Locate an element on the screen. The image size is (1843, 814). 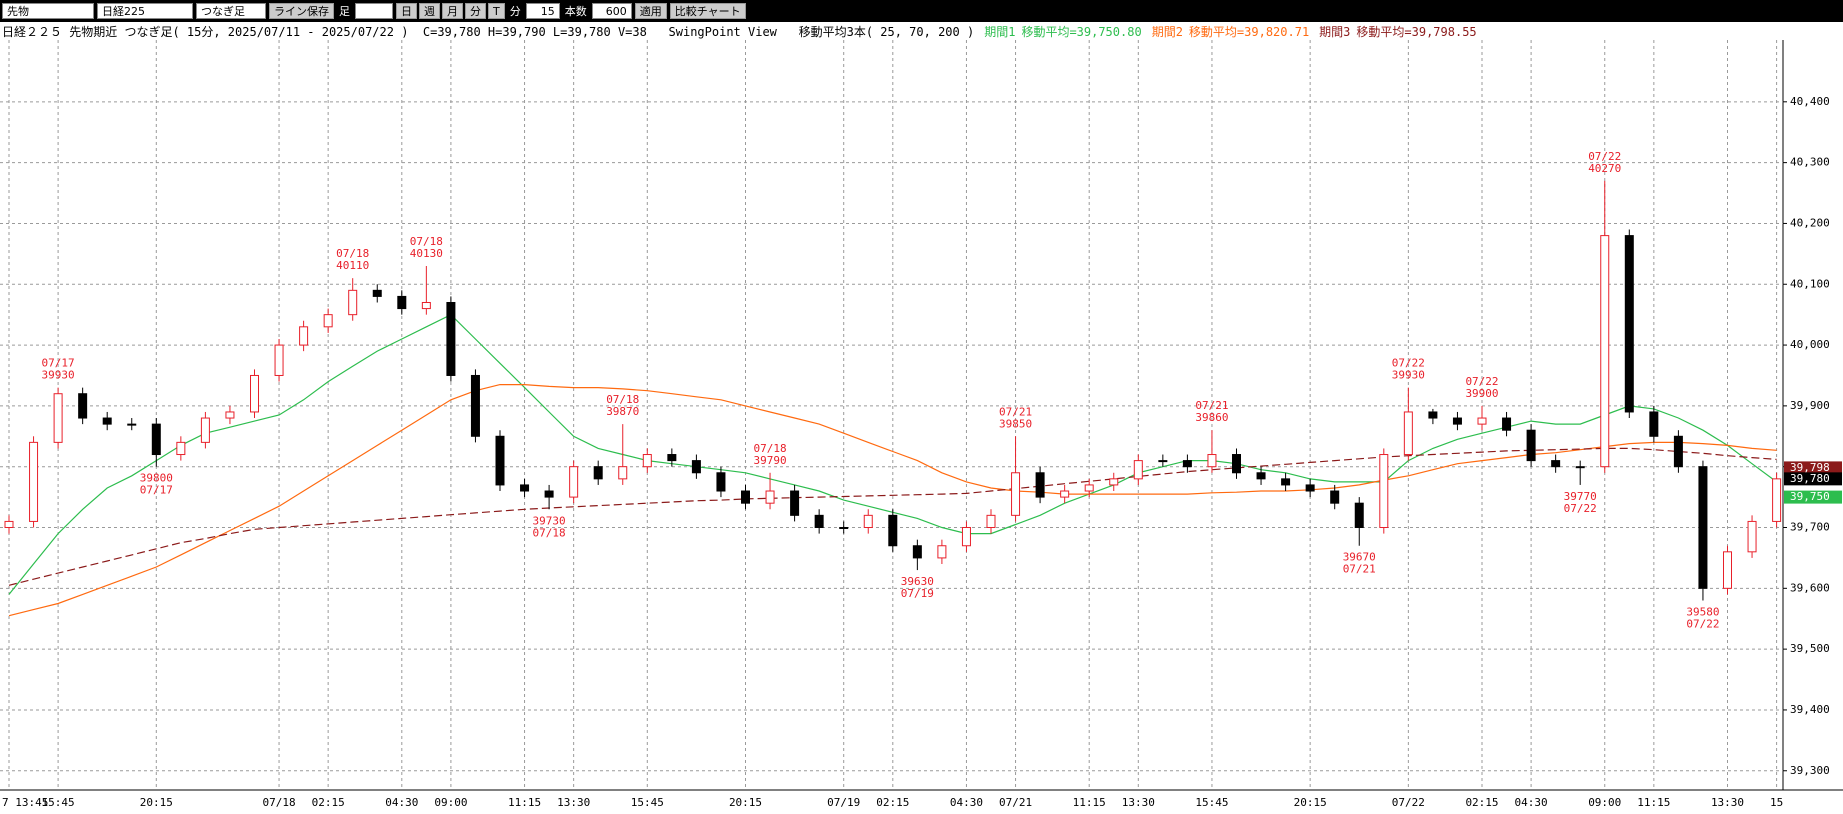
save-button: ライン保存 is located at coordinates (301, 11).